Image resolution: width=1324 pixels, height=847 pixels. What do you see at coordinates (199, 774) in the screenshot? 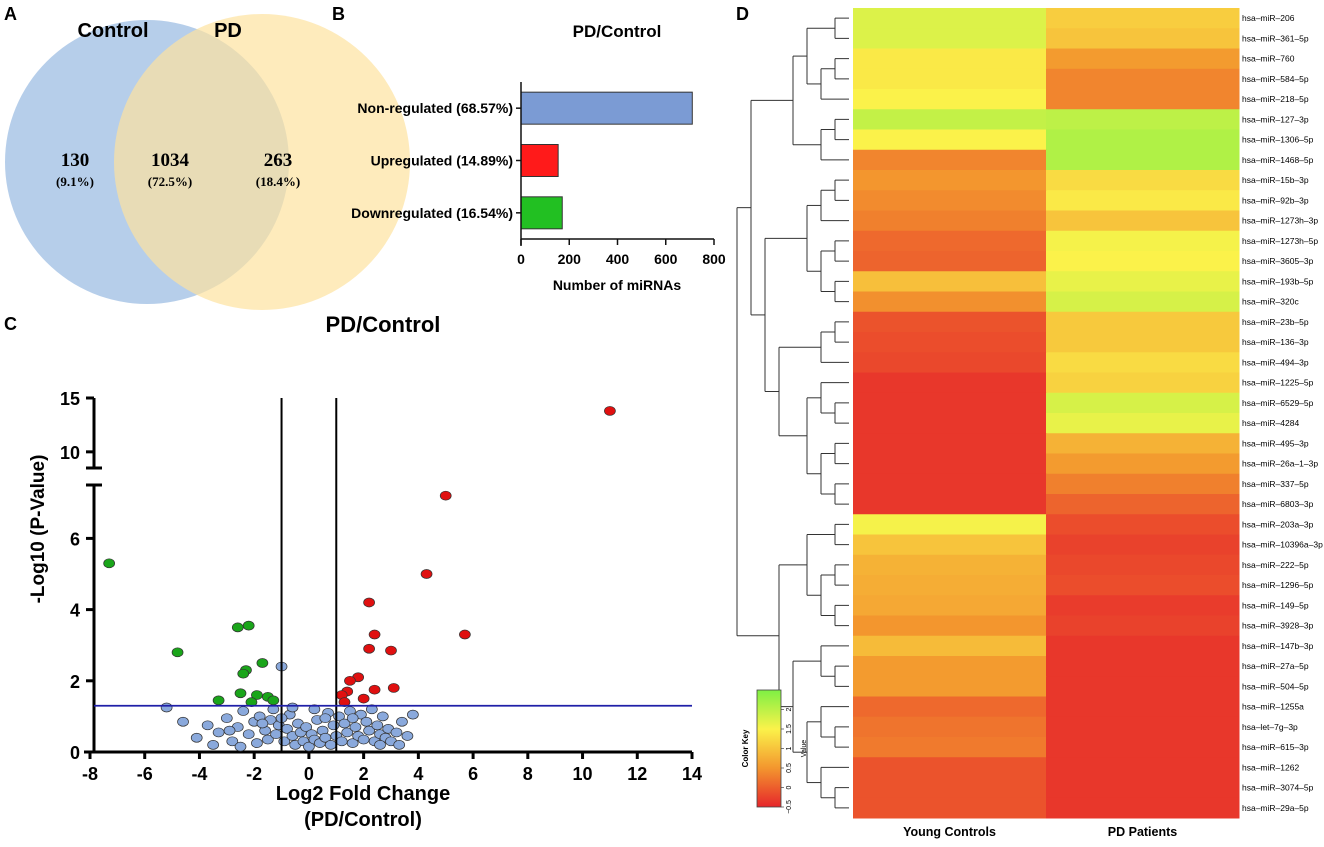
I see `volcano-xtick-label: -4` at bounding box center [199, 774].